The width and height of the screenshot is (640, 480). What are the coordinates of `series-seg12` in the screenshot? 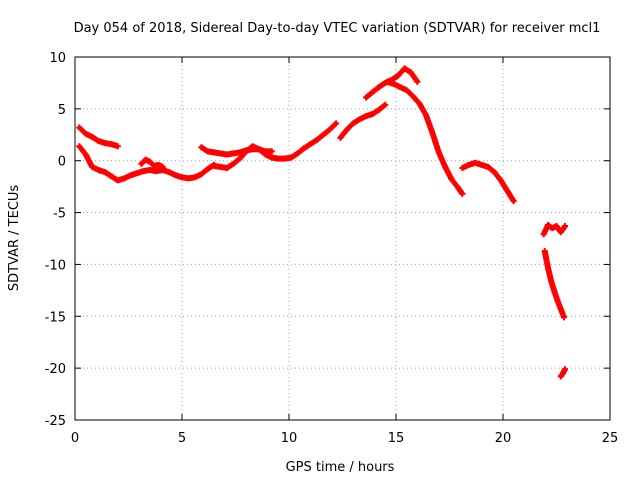 It's located at (563, 373).